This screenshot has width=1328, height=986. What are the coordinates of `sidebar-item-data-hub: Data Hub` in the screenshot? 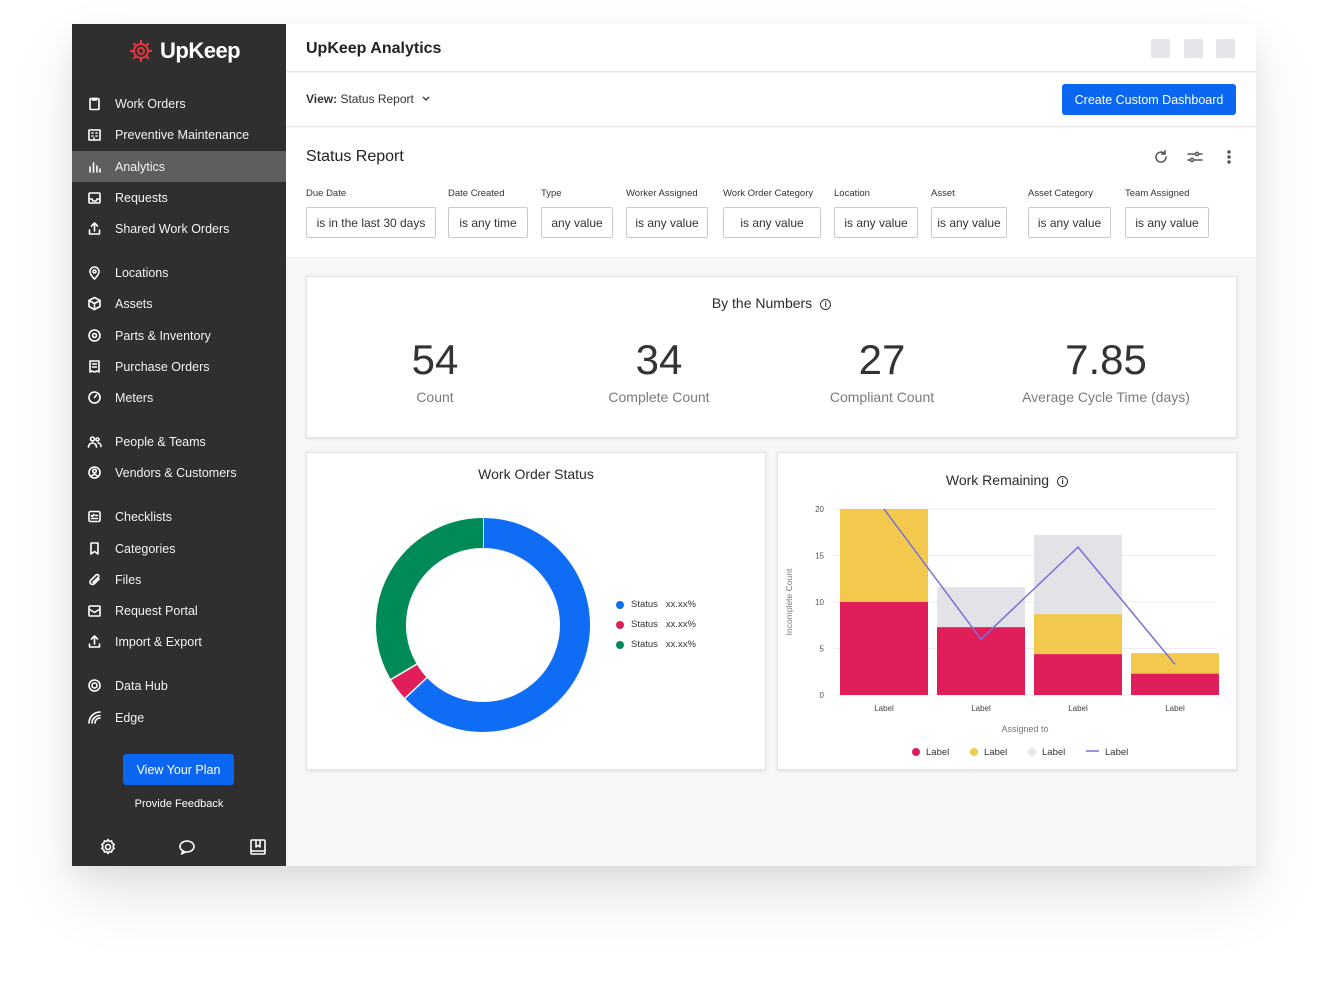 It's located at (179, 685).